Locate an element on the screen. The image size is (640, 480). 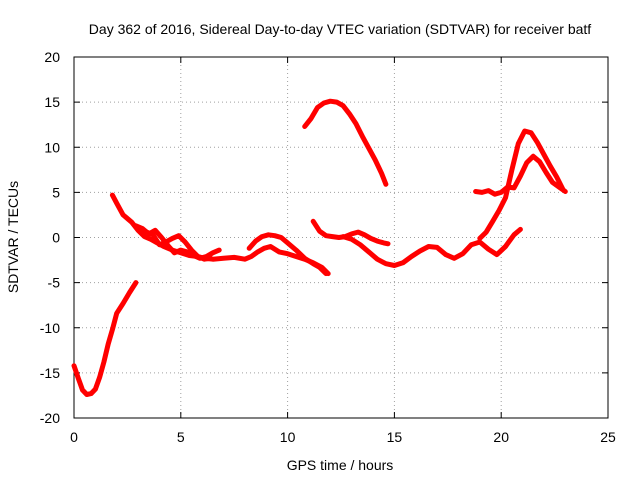
y-tick-label: -15 is located at coordinates (50, 373).